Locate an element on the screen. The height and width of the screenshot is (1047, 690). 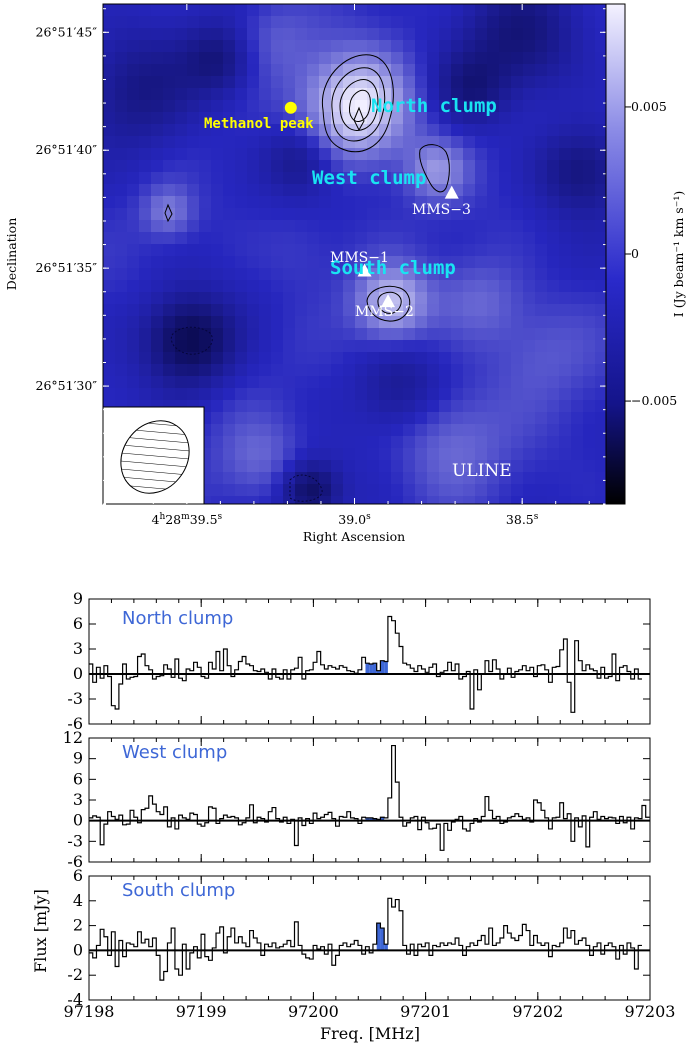
colorbar-tick-label: 0 is located at coordinates (635, 253).